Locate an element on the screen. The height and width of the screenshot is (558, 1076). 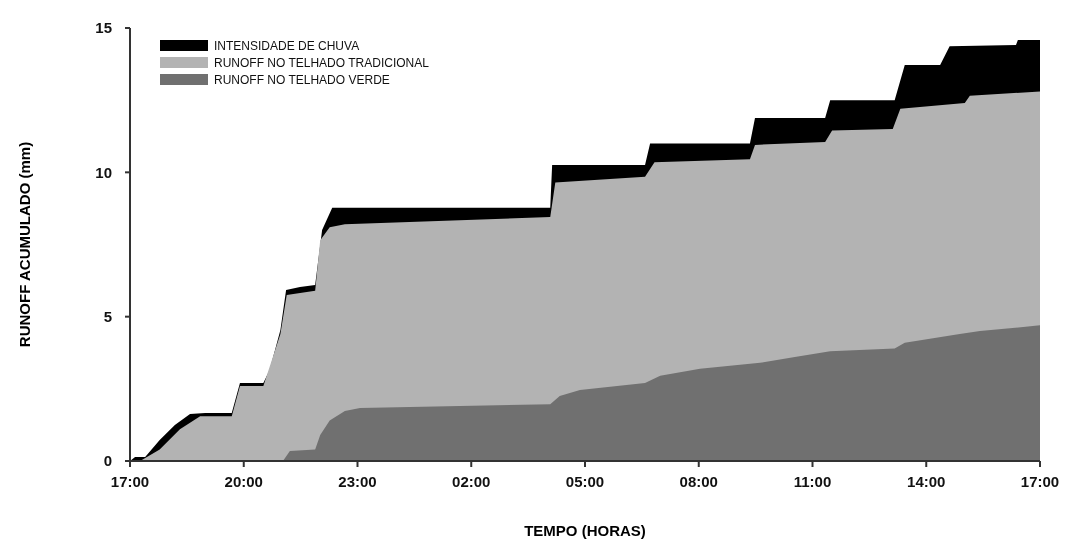
legend-label: INTENSIDADE DE CHUVA is located at coordinates (287, 46).